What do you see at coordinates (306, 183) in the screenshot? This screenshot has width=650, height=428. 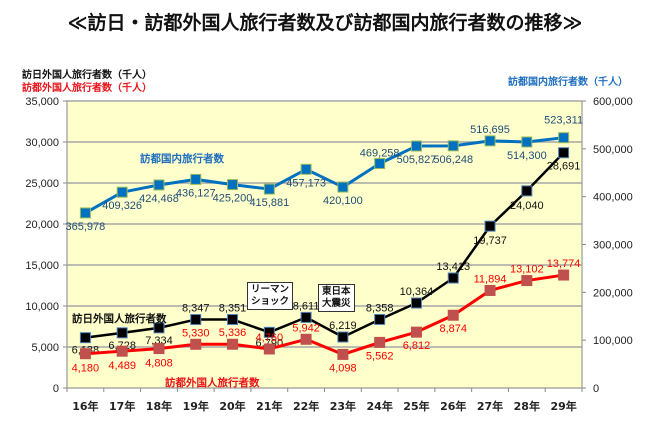 I see `data-label: 457,173` at bounding box center [306, 183].